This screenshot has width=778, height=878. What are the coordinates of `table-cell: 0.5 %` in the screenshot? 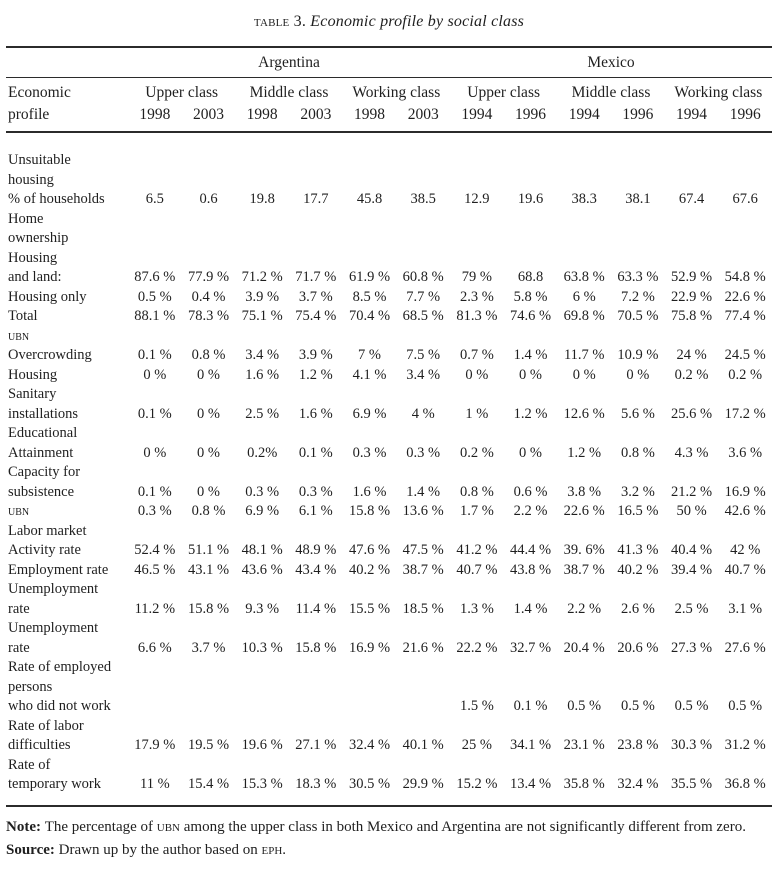 It's located at (584, 706).